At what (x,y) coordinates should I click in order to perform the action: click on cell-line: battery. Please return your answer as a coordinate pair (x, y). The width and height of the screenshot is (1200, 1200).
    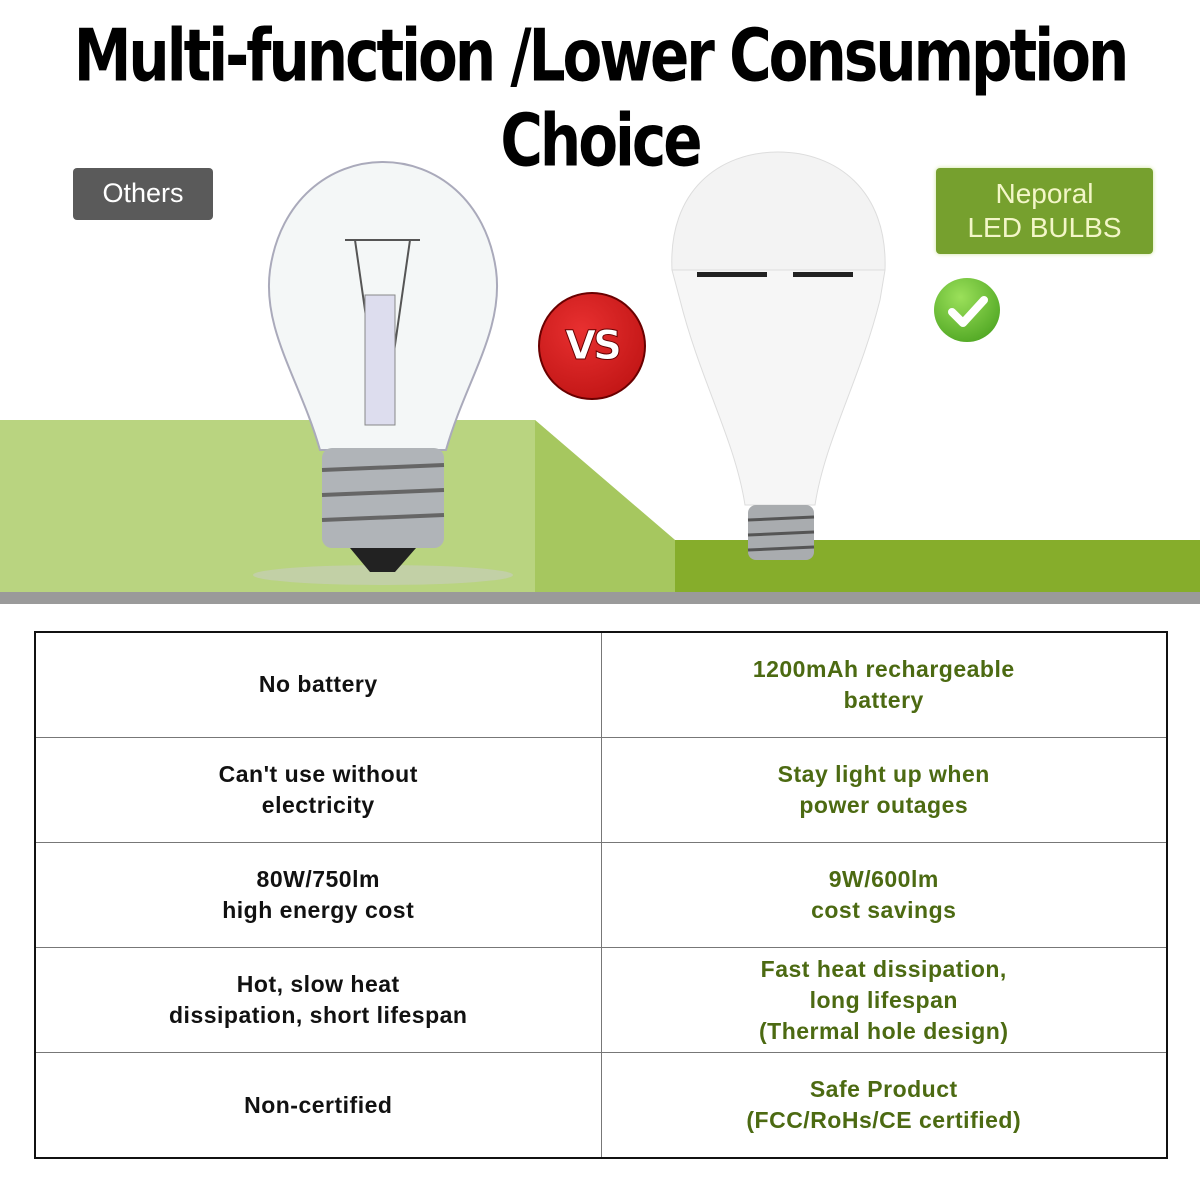
    Looking at the image, I should click on (883, 699).